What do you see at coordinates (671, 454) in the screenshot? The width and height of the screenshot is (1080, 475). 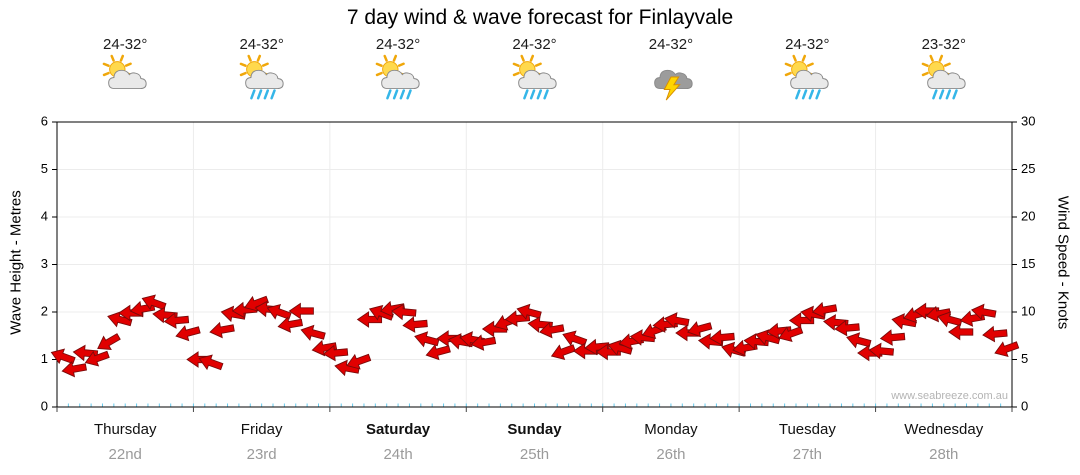 I see `day-date-label: 26th` at bounding box center [671, 454].